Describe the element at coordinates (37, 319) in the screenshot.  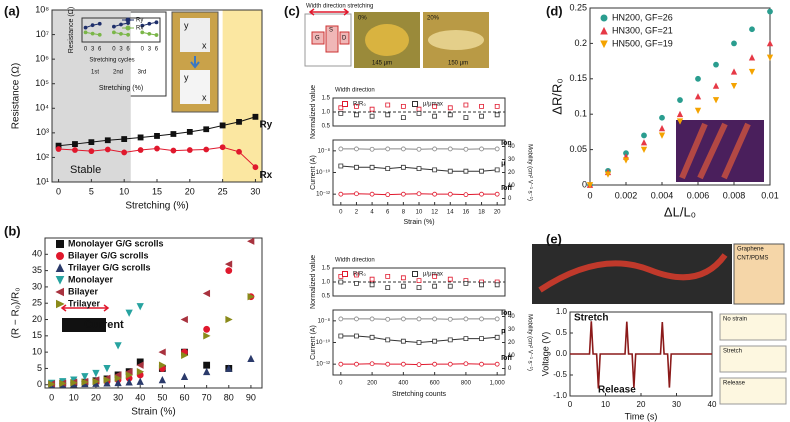
I see `y-tick-label: 20` at that location.